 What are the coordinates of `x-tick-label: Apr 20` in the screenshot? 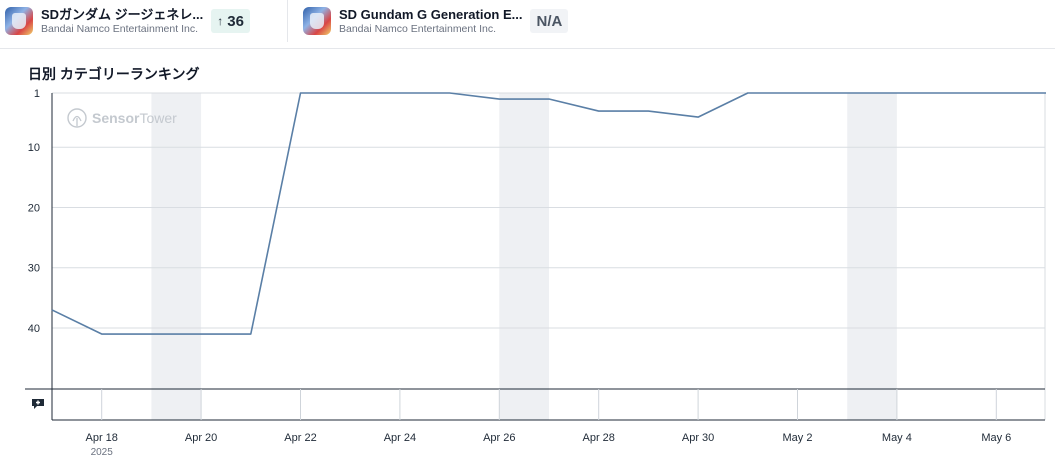 It's located at (201, 438).